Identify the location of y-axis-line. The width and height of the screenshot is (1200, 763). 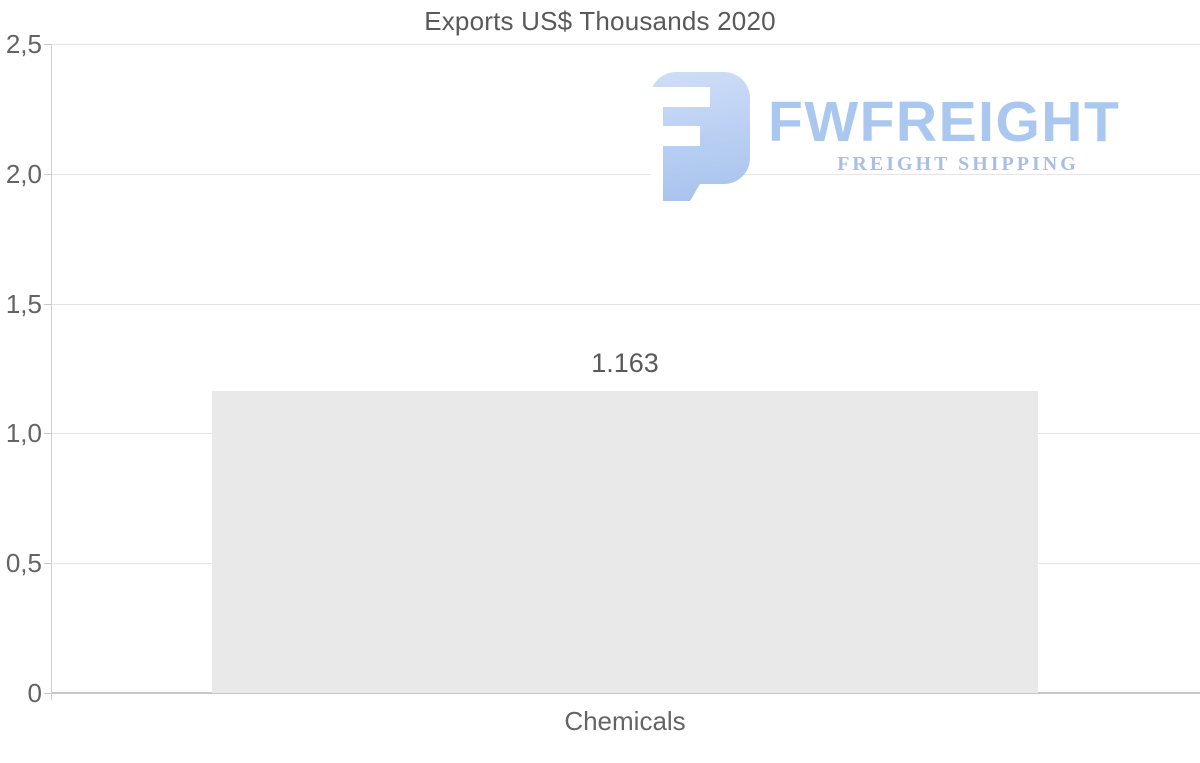
(51, 372).